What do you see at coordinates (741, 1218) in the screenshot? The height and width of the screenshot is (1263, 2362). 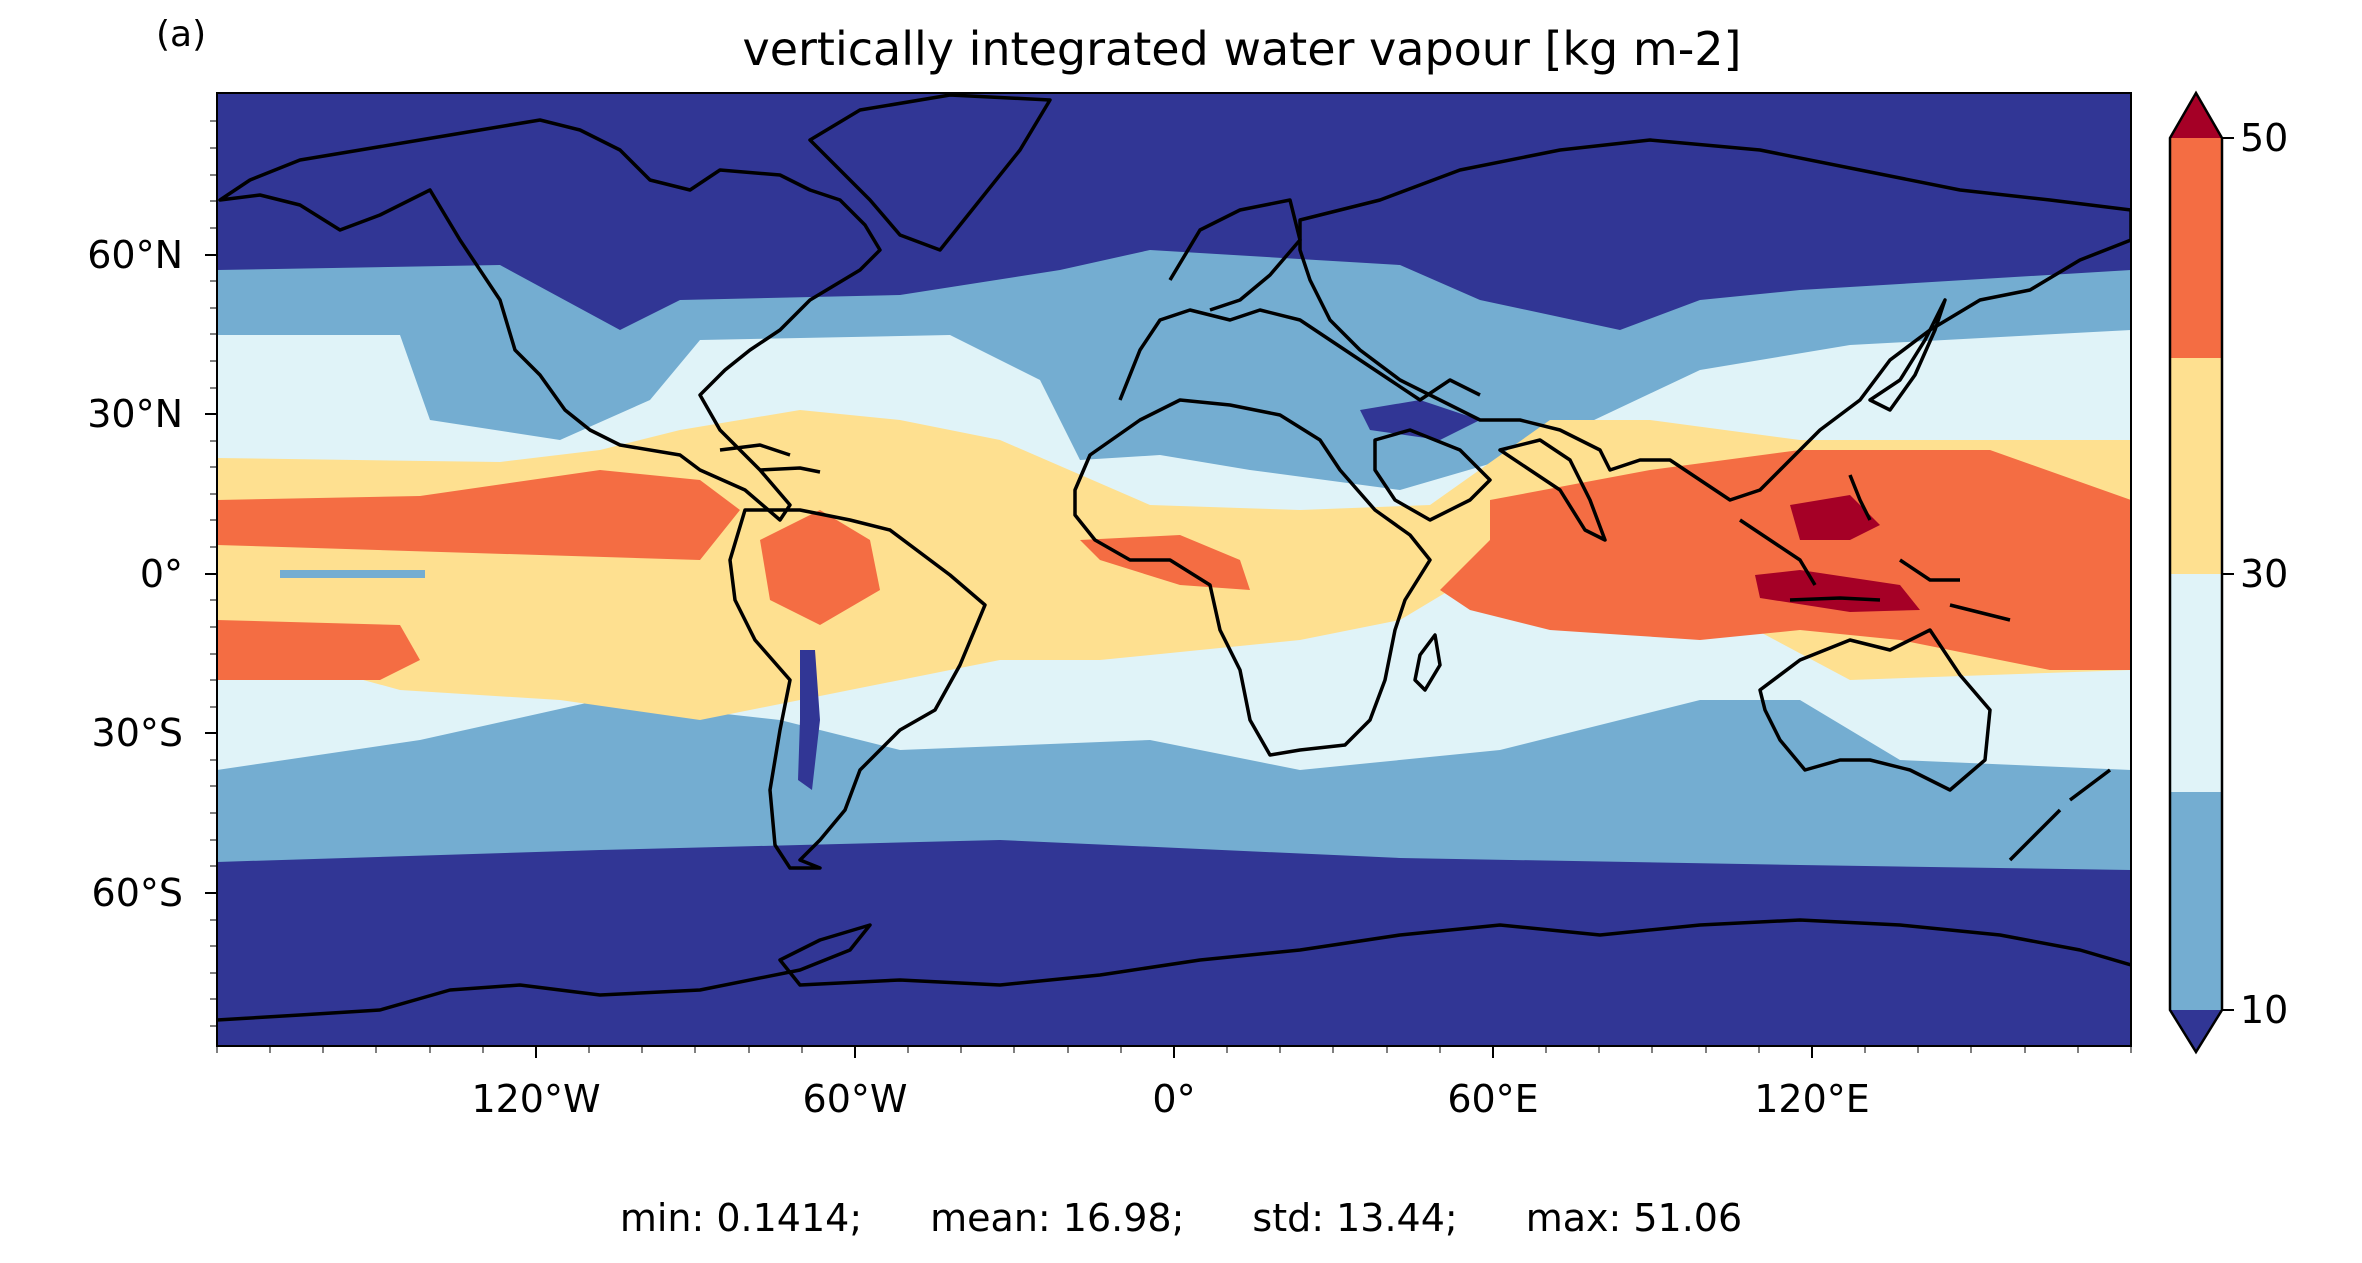 I see `stat-min: min: 0.1414;` at bounding box center [741, 1218].